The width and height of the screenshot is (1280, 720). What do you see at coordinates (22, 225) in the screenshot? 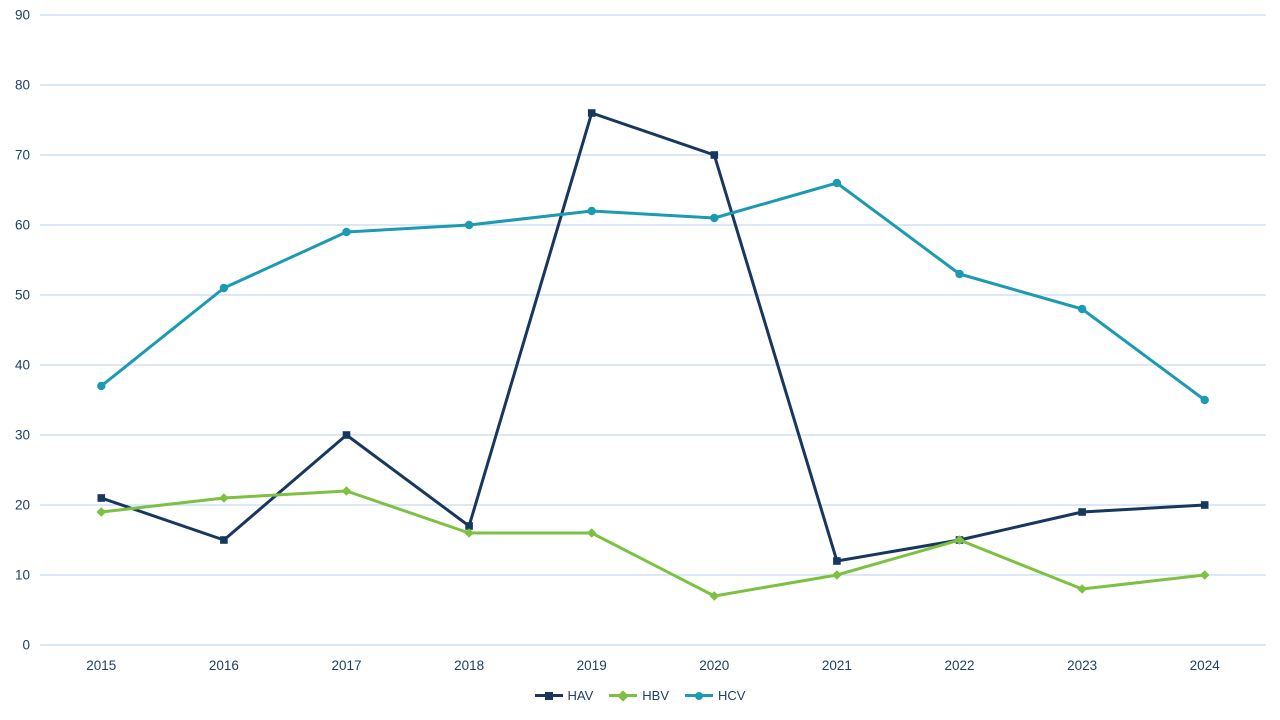
I see `y-axis-tick-label: 60` at bounding box center [22, 225].